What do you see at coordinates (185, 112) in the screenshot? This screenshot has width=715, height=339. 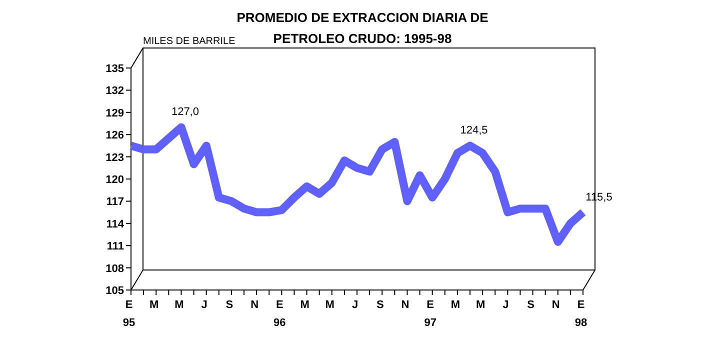 I see `data-label: 127,0` at bounding box center [185, 112].